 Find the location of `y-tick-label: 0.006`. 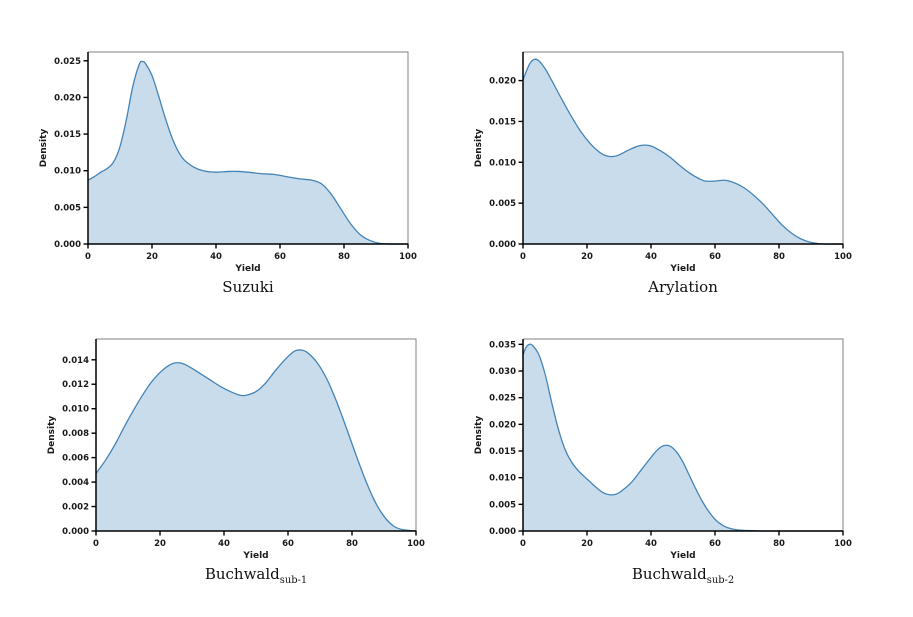

y-tick-label: 0.006 is located at coordinates (75, 459).